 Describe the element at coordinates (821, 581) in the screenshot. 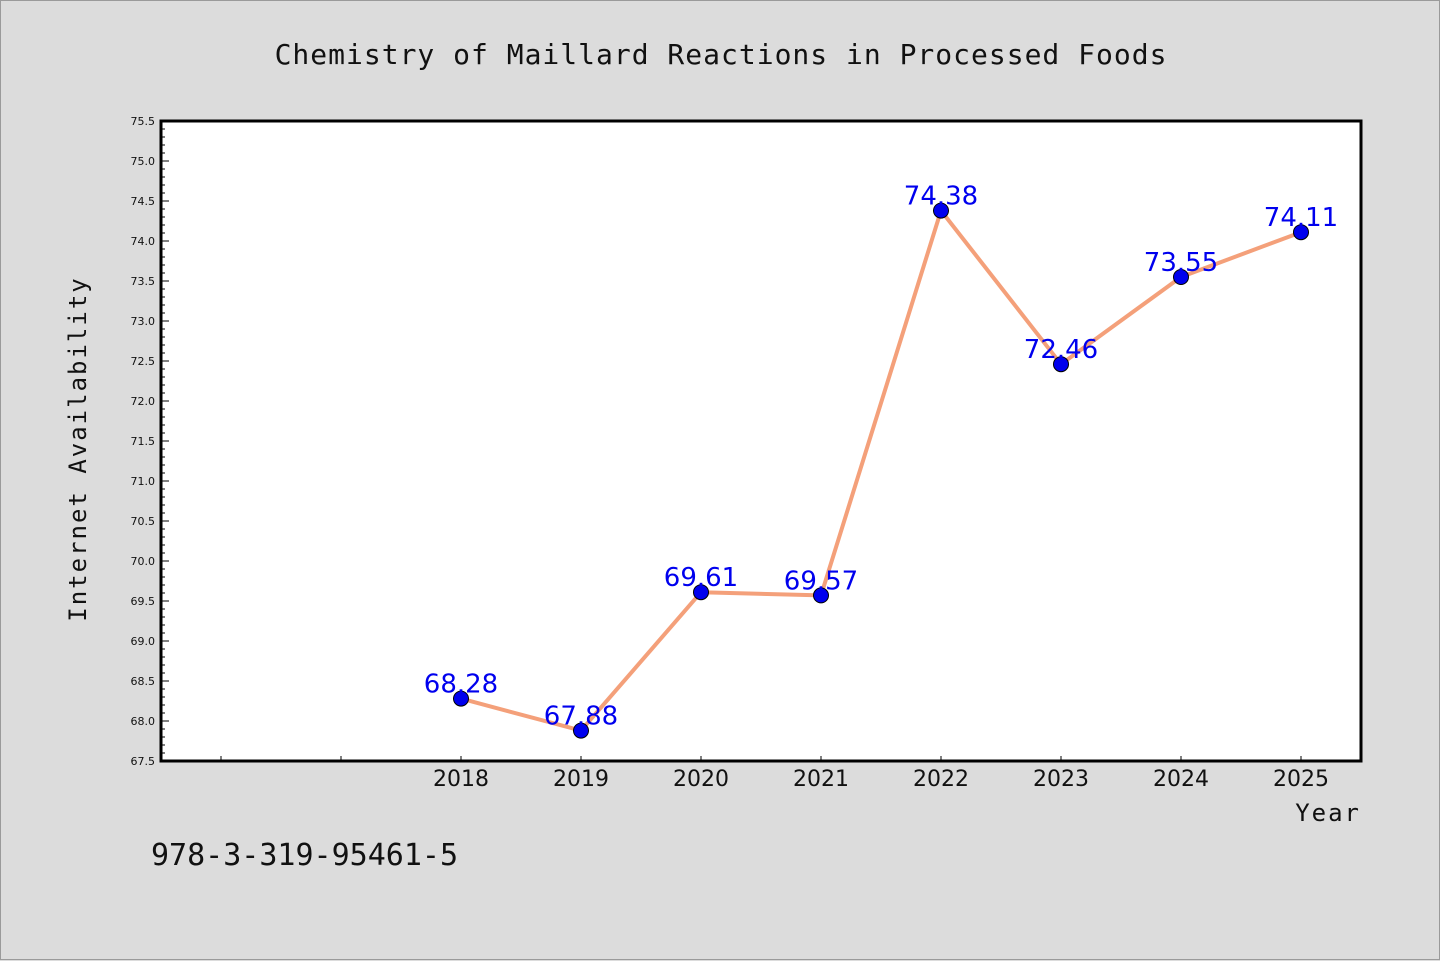

I see `data-label-2021: 69.57` at that location.